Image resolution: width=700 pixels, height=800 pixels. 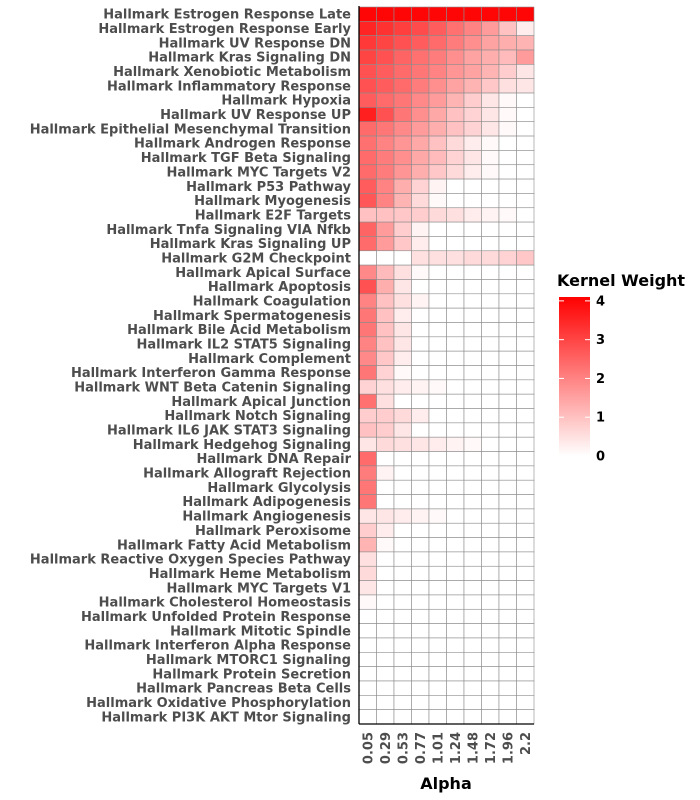 What do you see at coordinates (385, 416) in the screenshot?
I see `heatmap-cell: Hallmark Notch Signaling / 0.29: 0.8` at bounding box center [385, 416].